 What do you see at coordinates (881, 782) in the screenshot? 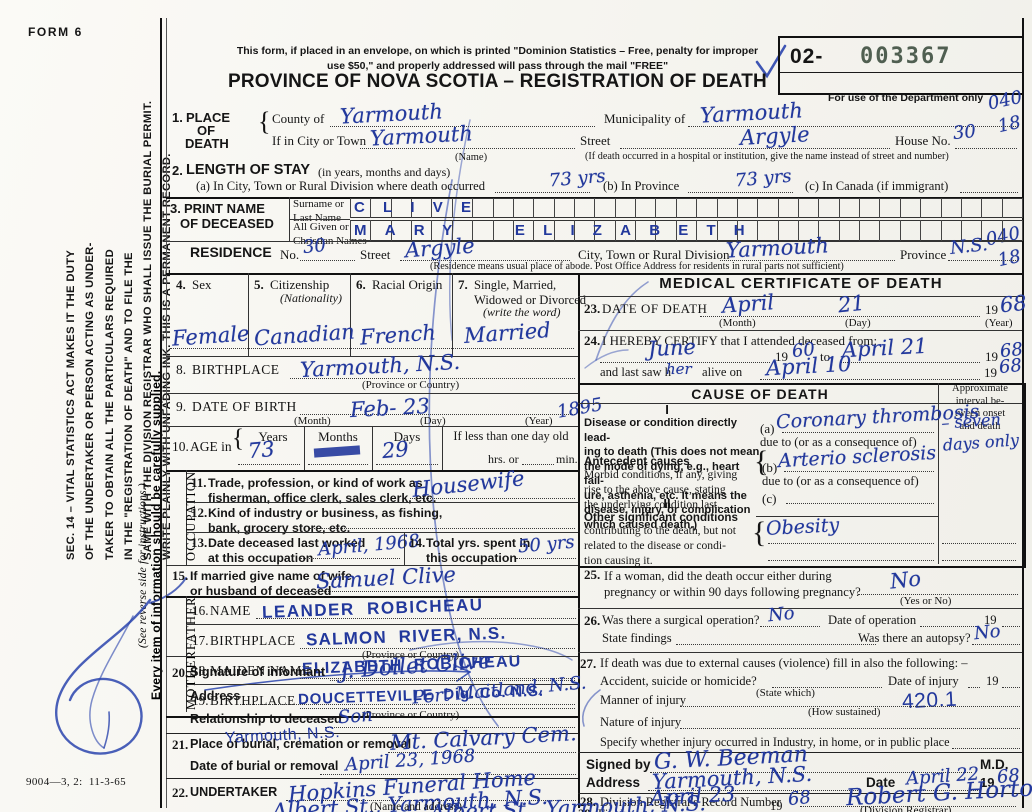
I see `signature-date-label: Date` at bounding box center [881, 782].